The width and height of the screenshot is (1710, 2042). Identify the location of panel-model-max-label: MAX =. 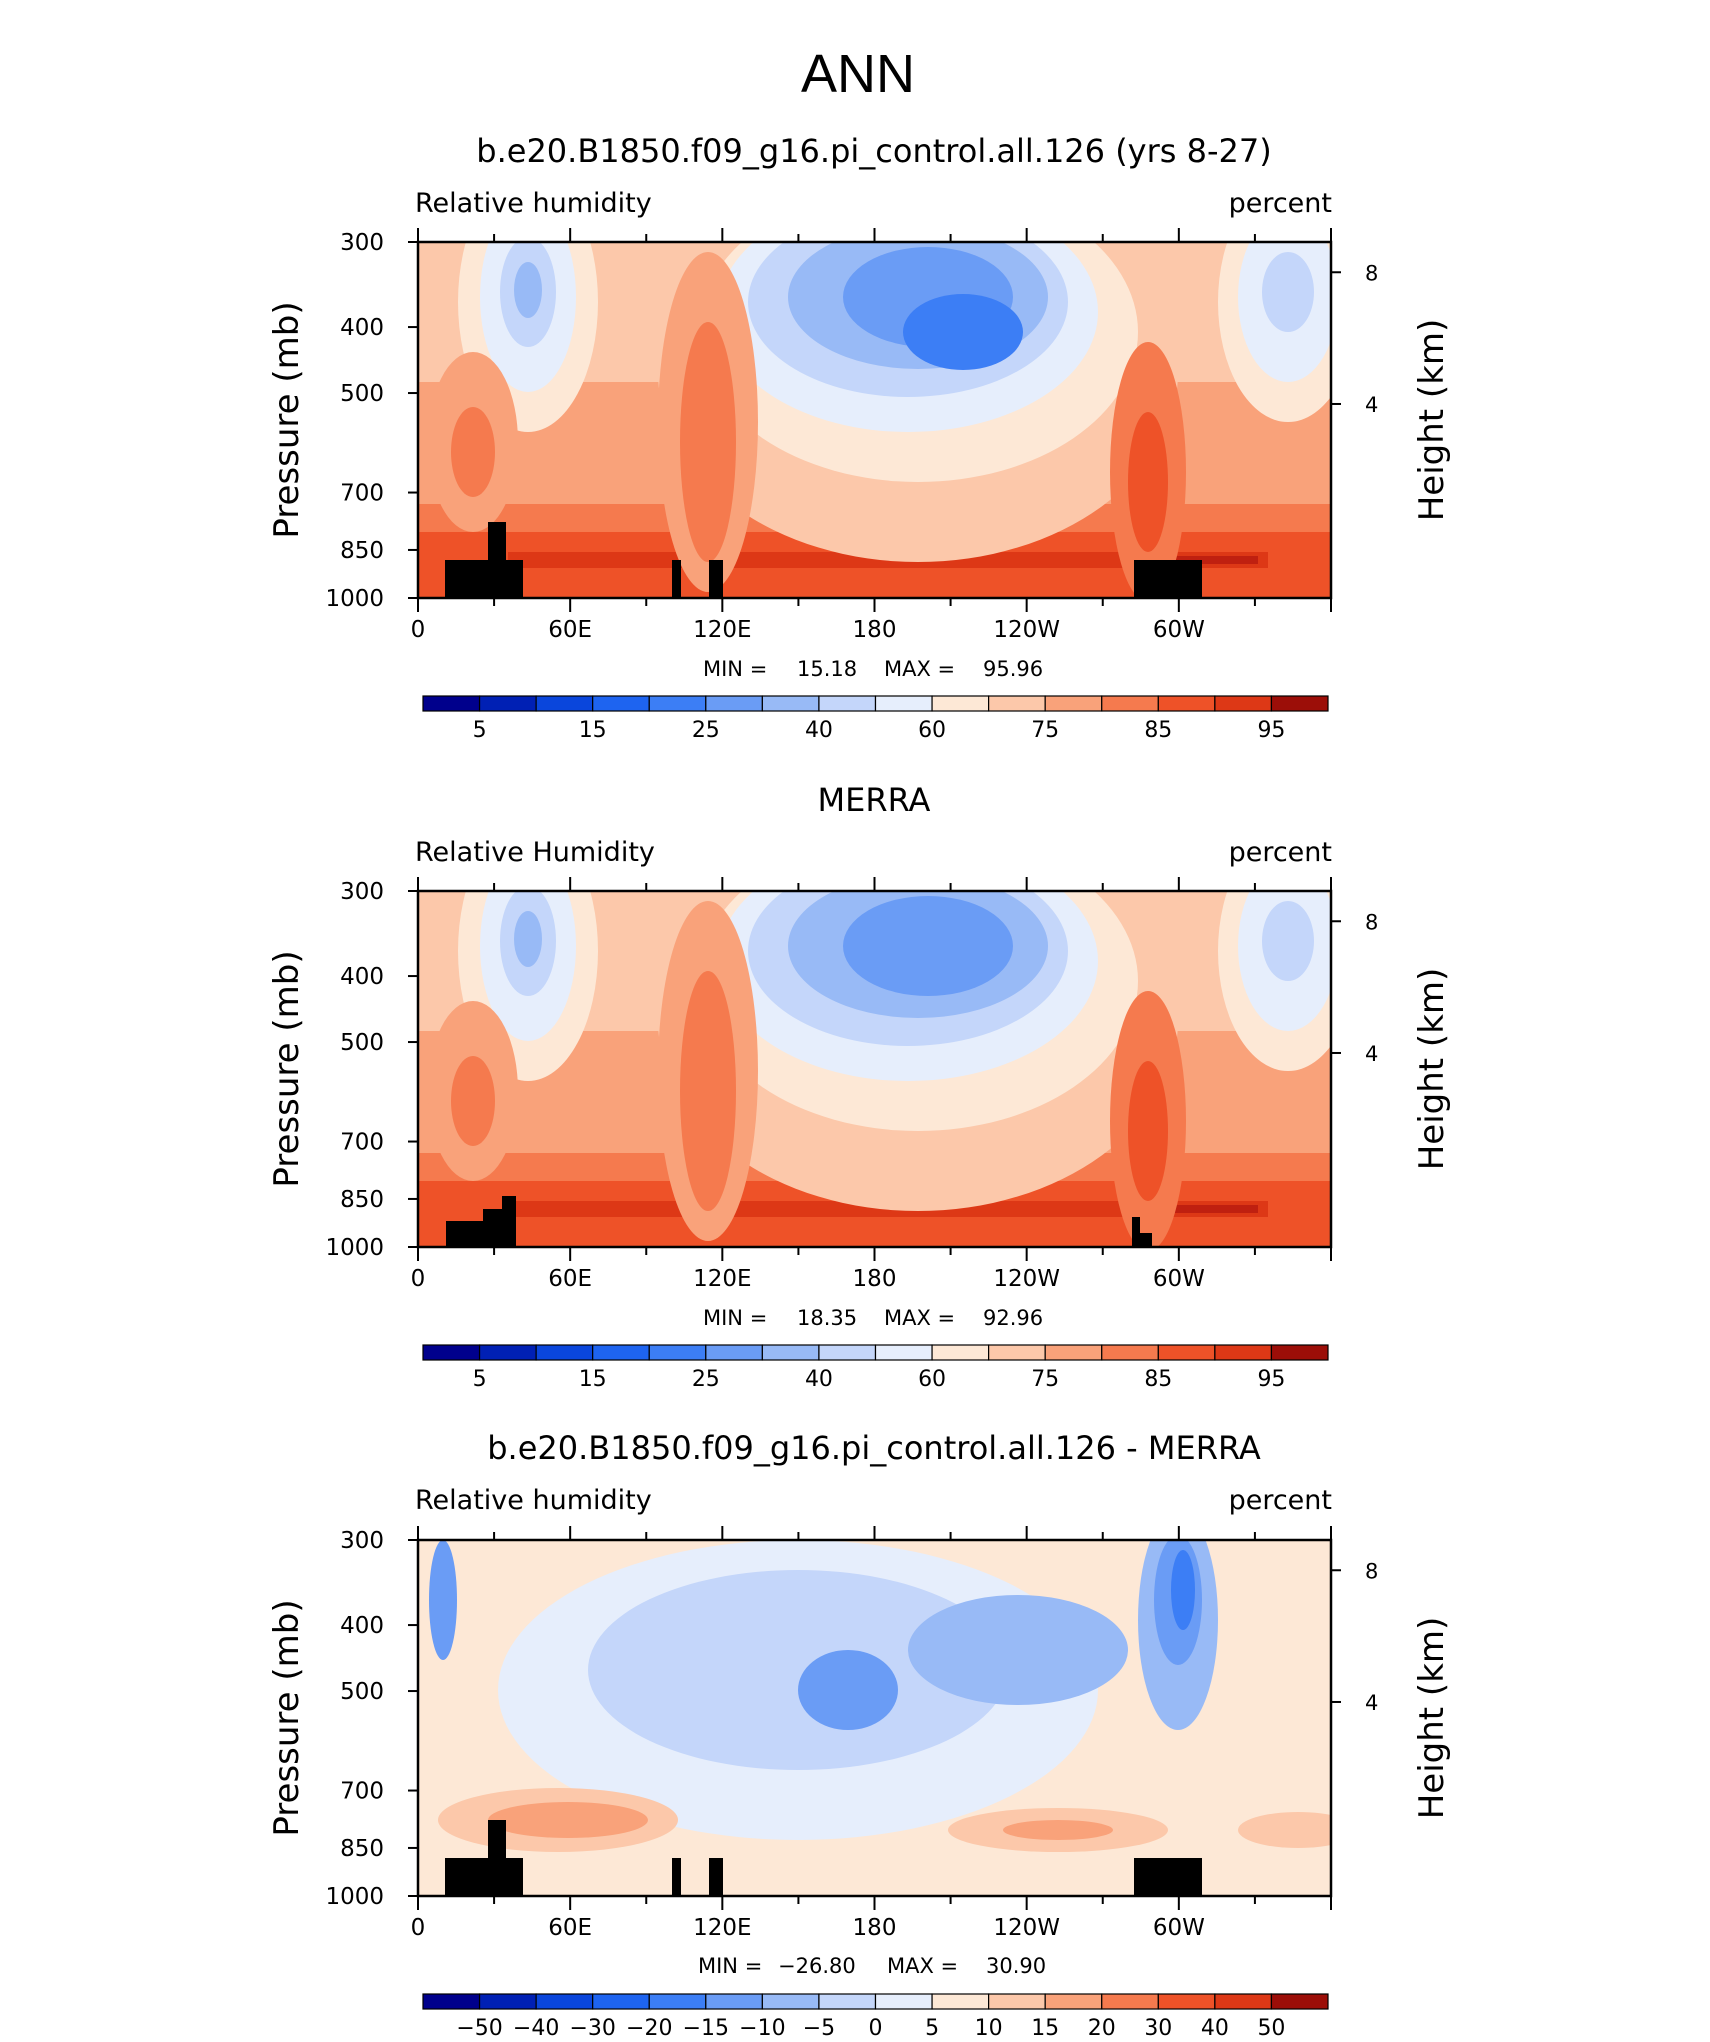
(919, 669).